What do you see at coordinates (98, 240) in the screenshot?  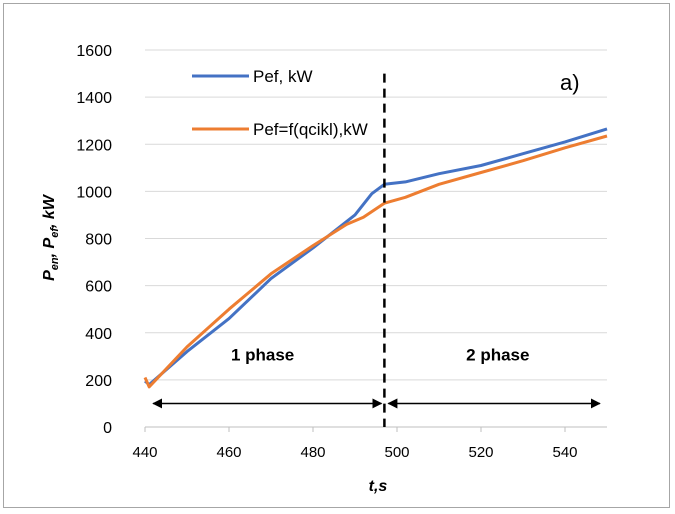 I see `y-tick-label: 800` at bounding box center [98, 240].